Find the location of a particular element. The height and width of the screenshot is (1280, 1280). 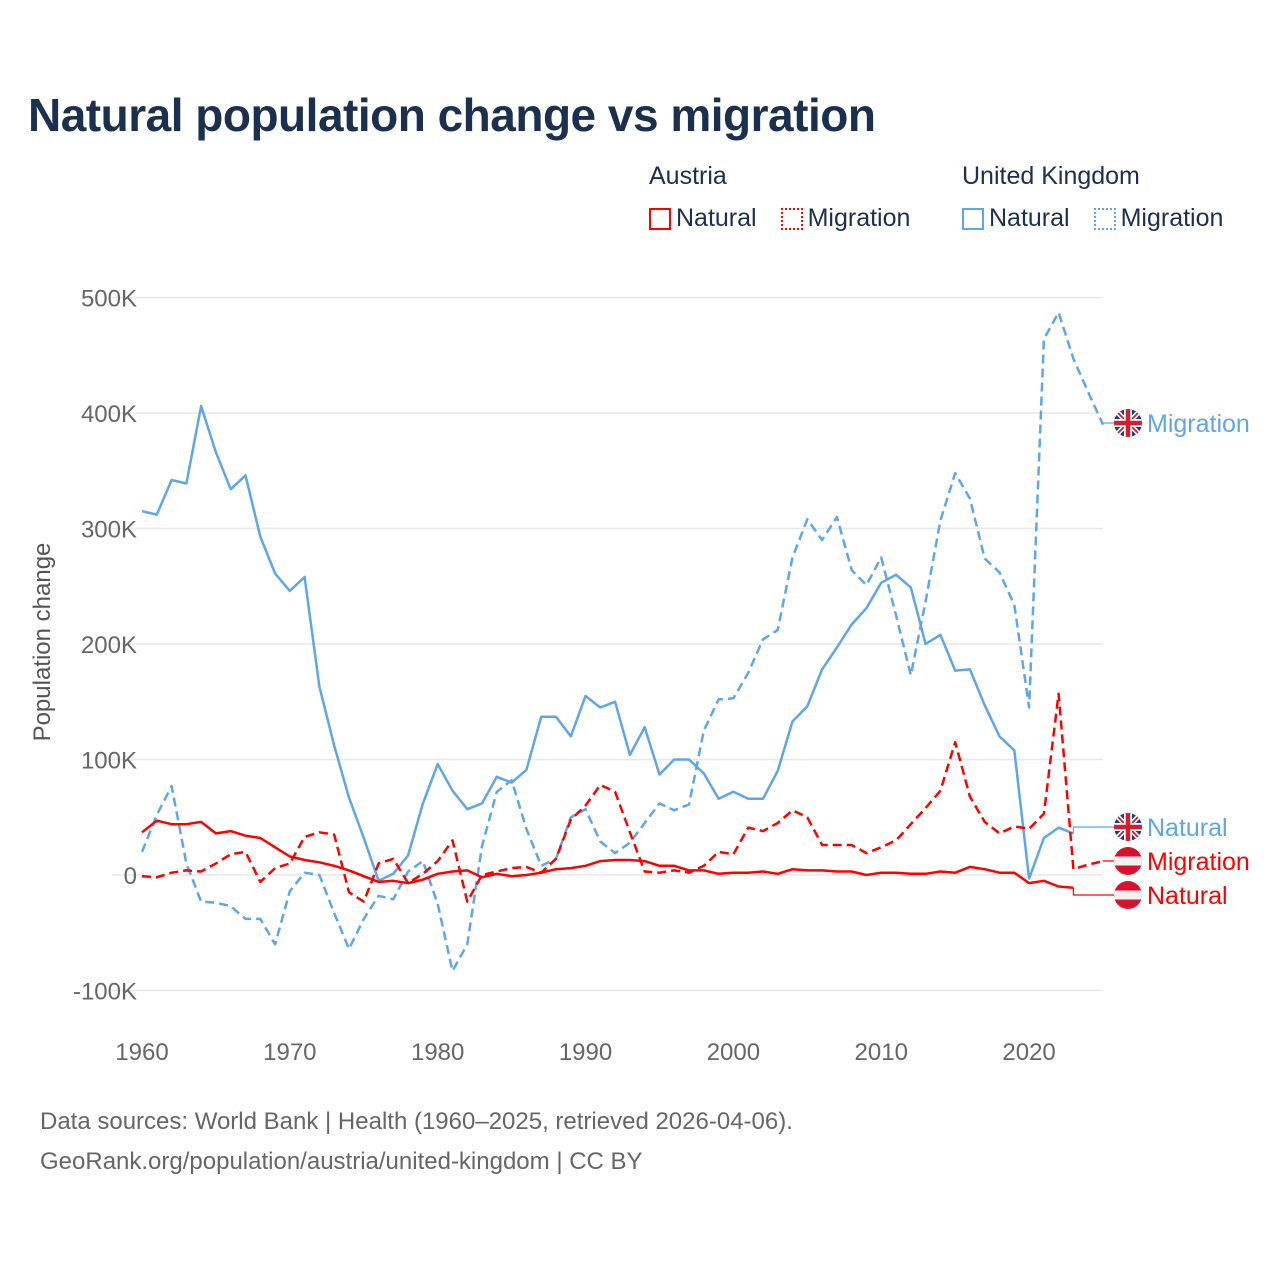

y-tick-label: 200K is located at coordinates (109, 645).